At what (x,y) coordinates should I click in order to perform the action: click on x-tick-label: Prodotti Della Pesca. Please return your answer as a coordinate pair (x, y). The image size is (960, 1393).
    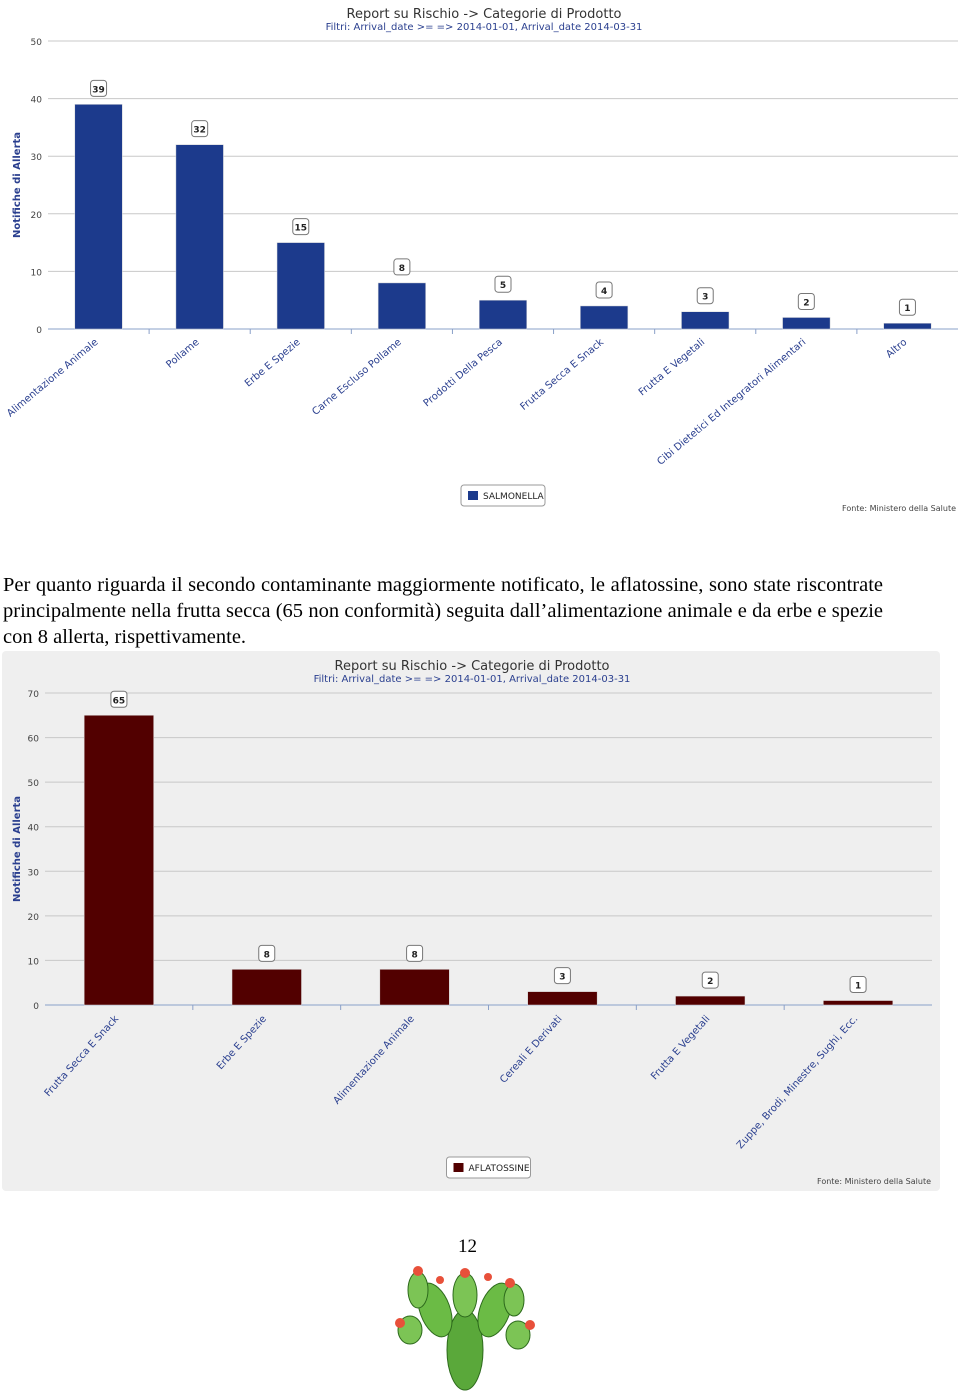
    Looking at the image, I should click on (463, 373).